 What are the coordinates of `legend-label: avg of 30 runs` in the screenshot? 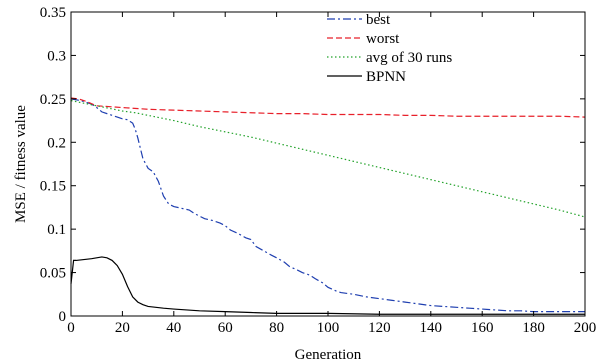 It's located at (409, 58).